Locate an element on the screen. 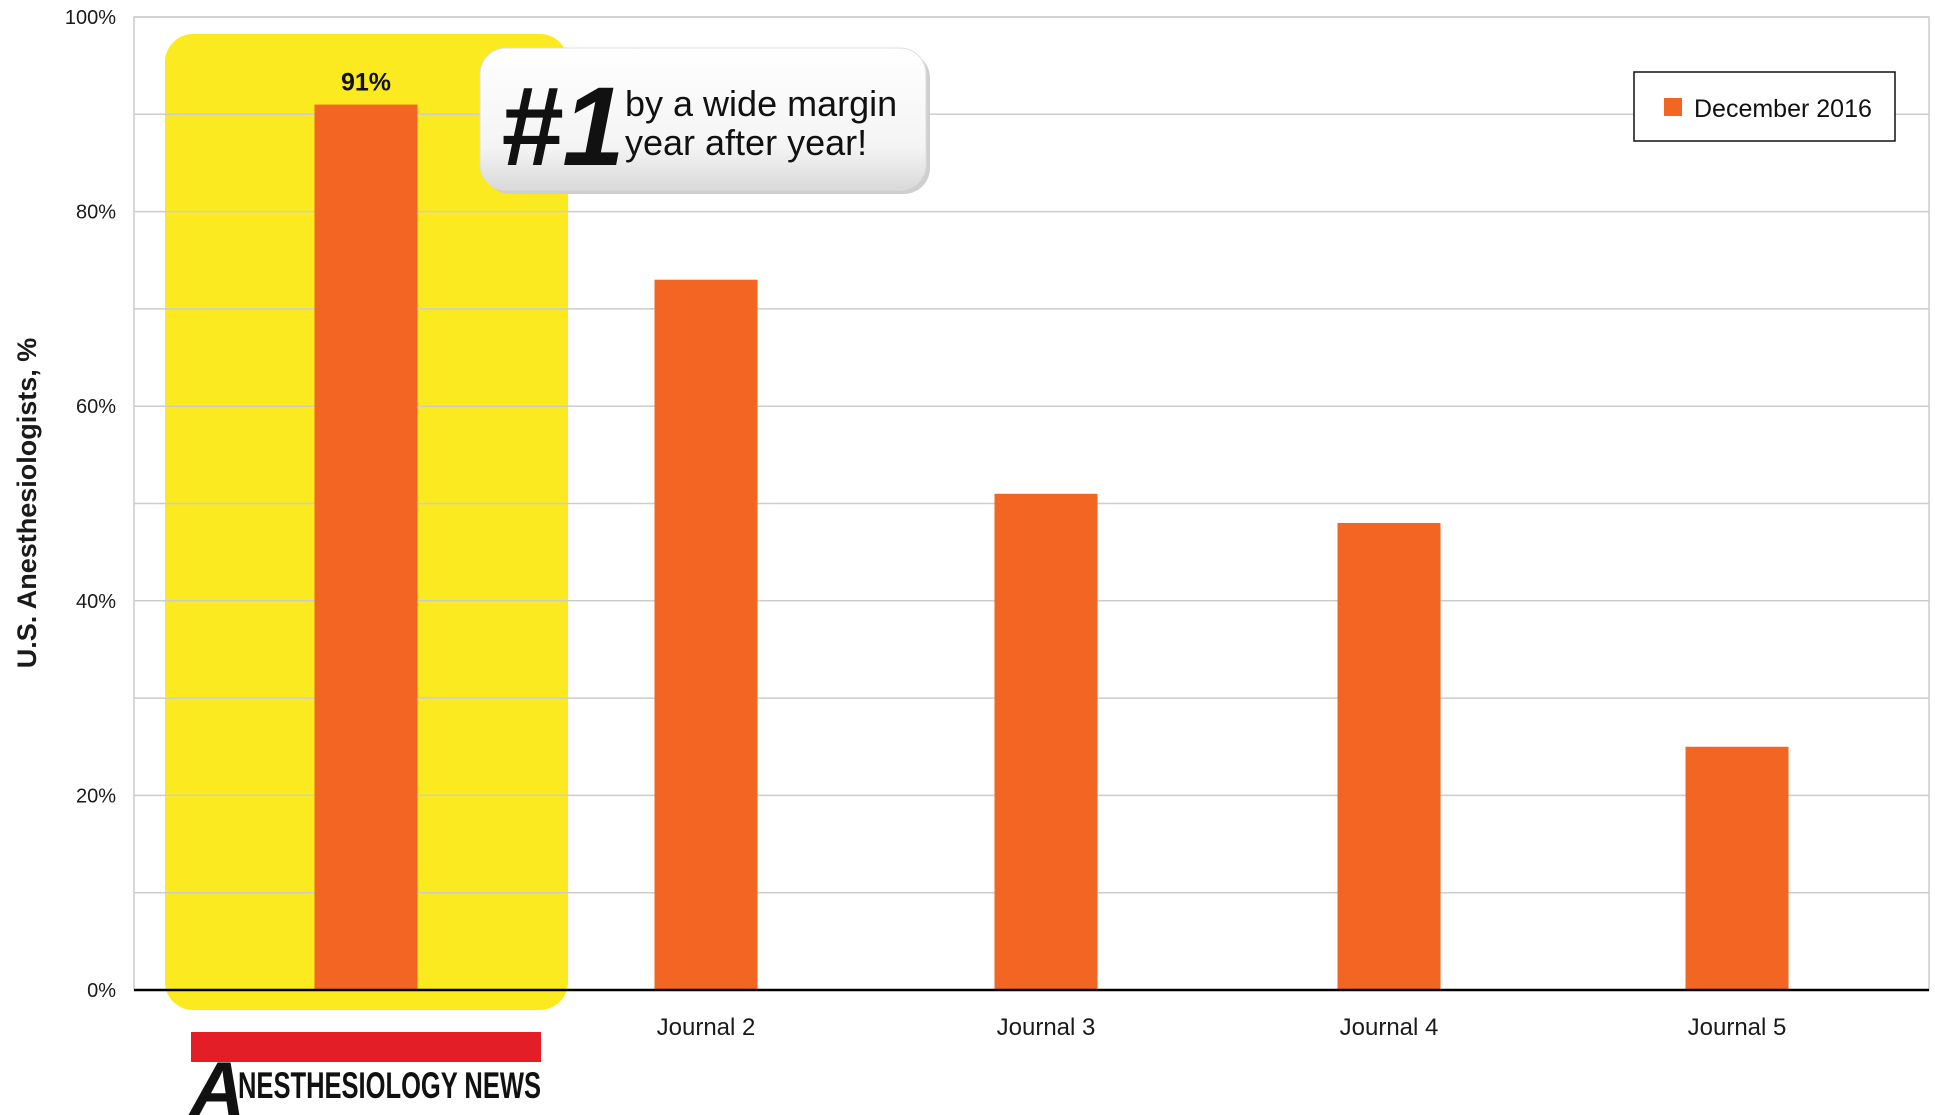 This screenshot has width=1935, height=1115. y-axis-ticks: 0% 20% 40% 60% 80% 100% is located at coordinates (90, 504).